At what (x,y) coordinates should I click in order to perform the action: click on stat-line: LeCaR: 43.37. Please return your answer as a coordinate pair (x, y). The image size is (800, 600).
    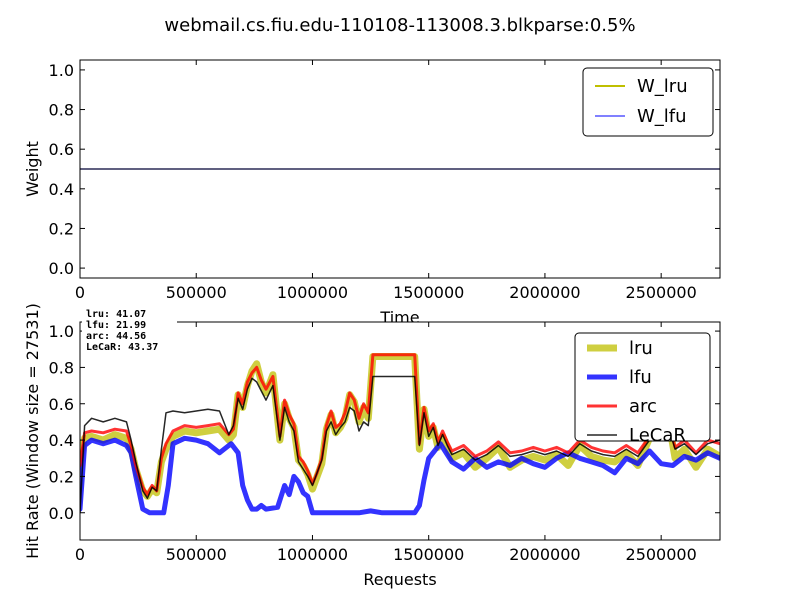
    Looking at the image, I should click on (122, 347).